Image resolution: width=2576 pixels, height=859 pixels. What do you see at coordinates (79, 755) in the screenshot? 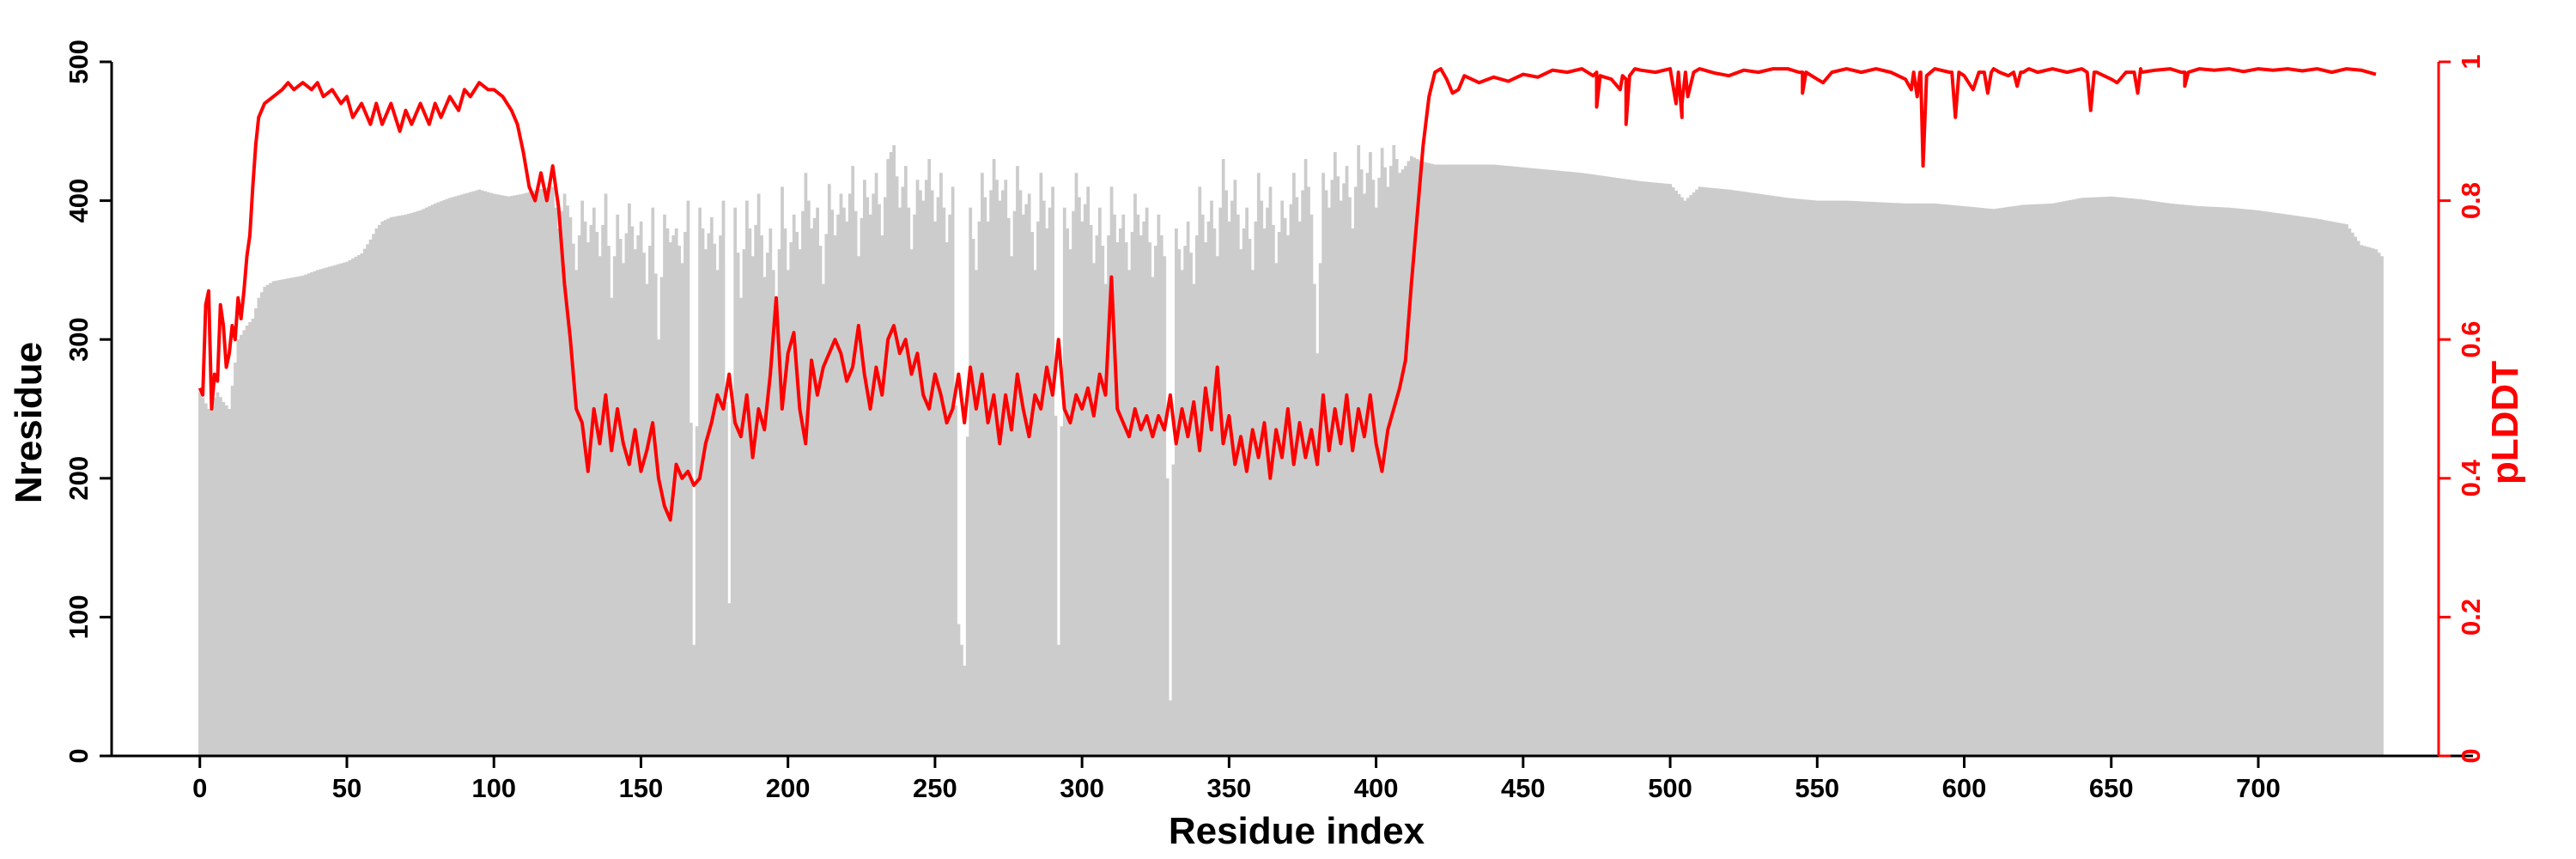
I see `left-y-tick-label: 0` at bounding box center [79, 755].